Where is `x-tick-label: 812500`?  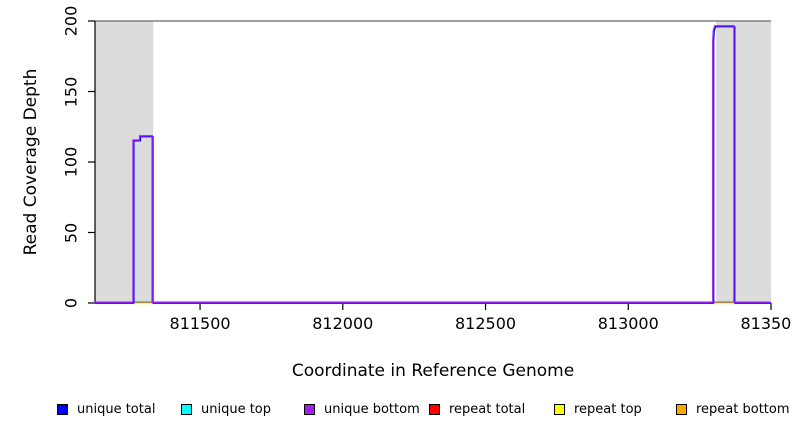 x-tick-label: 812500 is located at coordinates (485, 323).